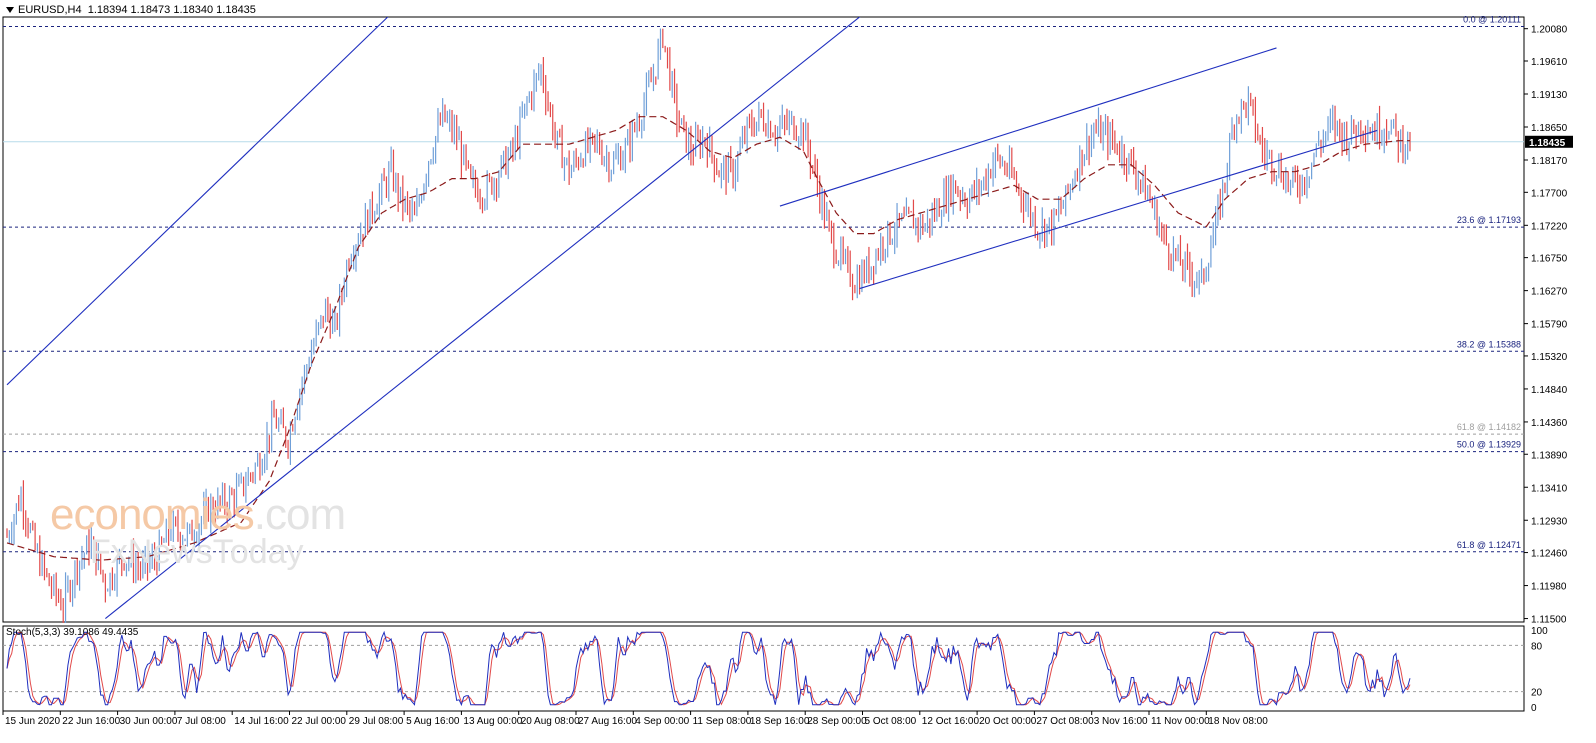 The width and height of the screenshot is (1596, 743). What do you see at coordinates (1549, 521) in the screenshot?
I see `y-tick-label: 1.12930` at bounding box center [1549, 521].